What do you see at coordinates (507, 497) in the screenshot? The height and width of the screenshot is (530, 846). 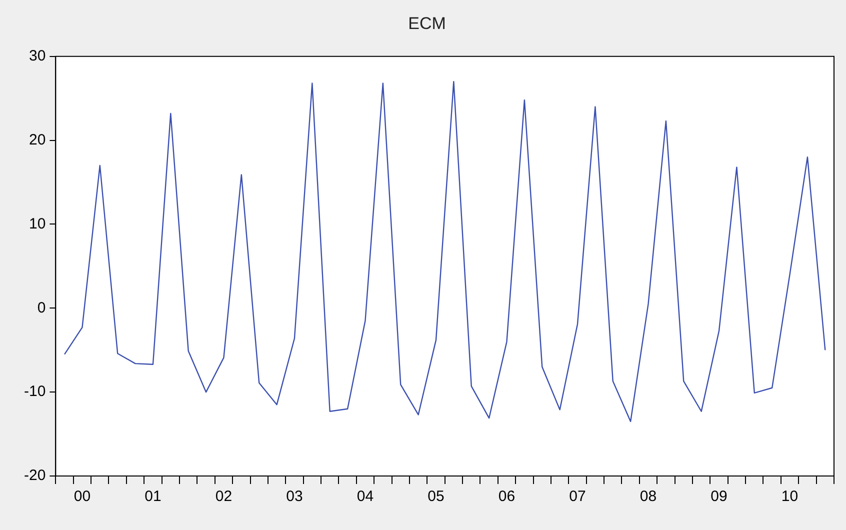 I see `x-tick-label: 06` at bounding box center [507, 497].